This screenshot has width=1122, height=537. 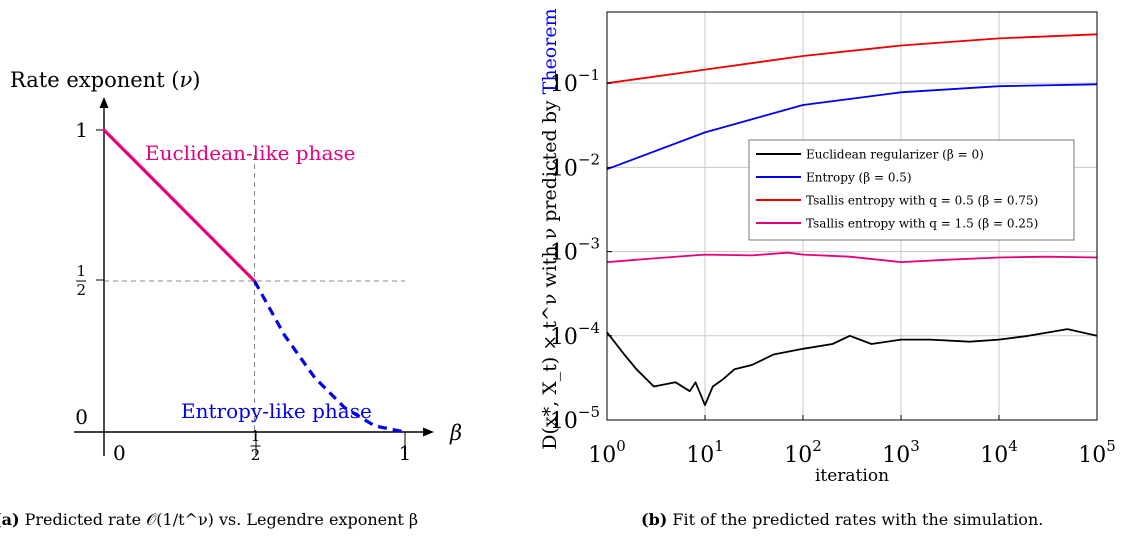 I want to click on x-tick-label: 0, so click(x=119, y=453).